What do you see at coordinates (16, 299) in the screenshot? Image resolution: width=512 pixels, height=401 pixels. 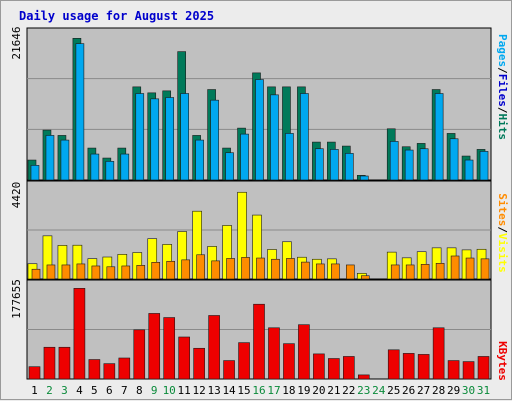 I see `y-max-label-bottom: 177655` at bounding box center [16, 299].